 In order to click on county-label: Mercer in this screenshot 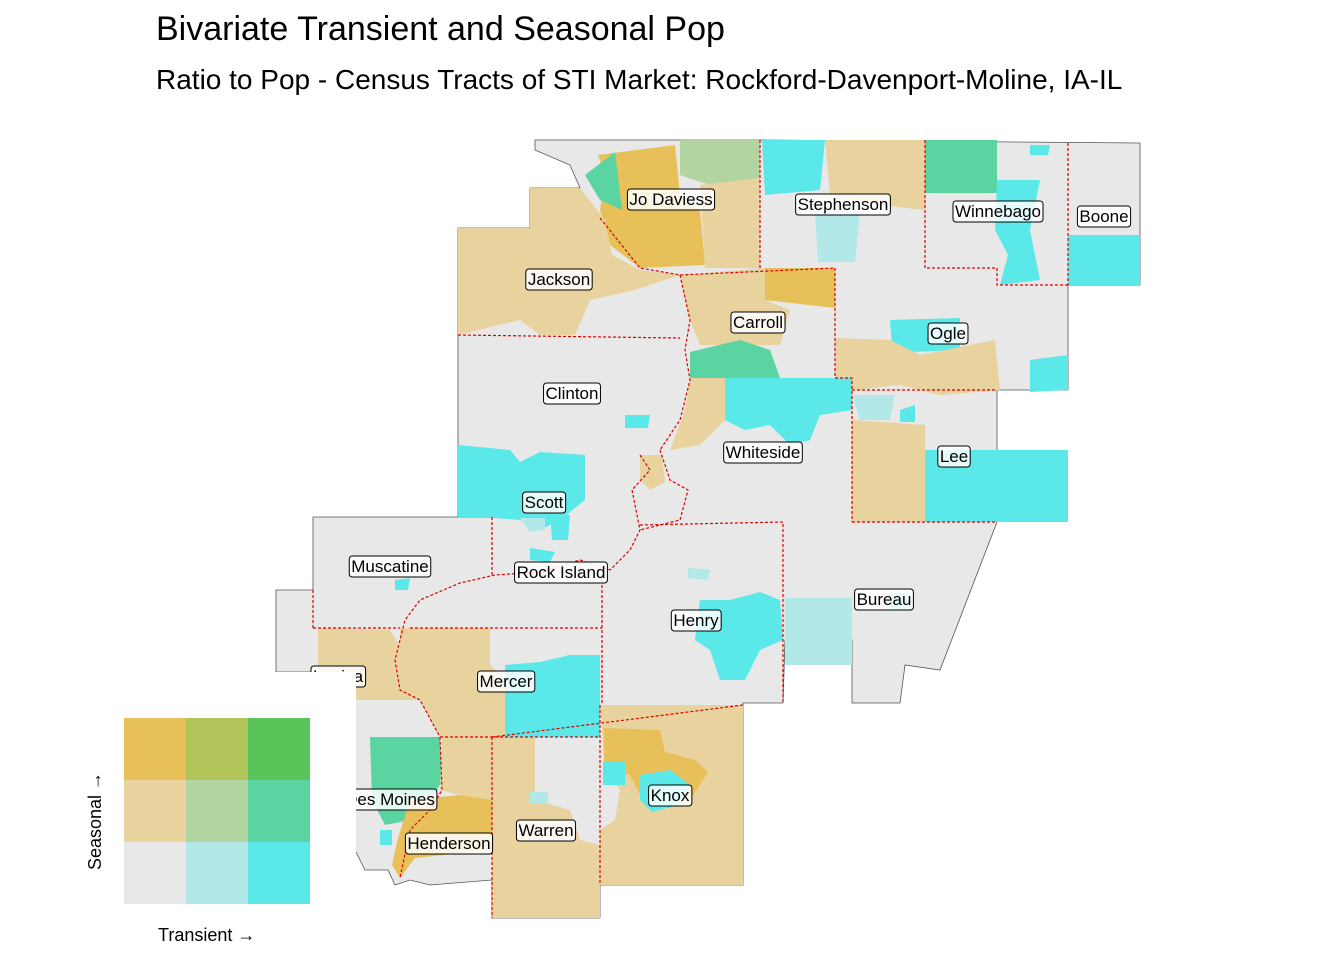, I will do `click(506, 681)`.